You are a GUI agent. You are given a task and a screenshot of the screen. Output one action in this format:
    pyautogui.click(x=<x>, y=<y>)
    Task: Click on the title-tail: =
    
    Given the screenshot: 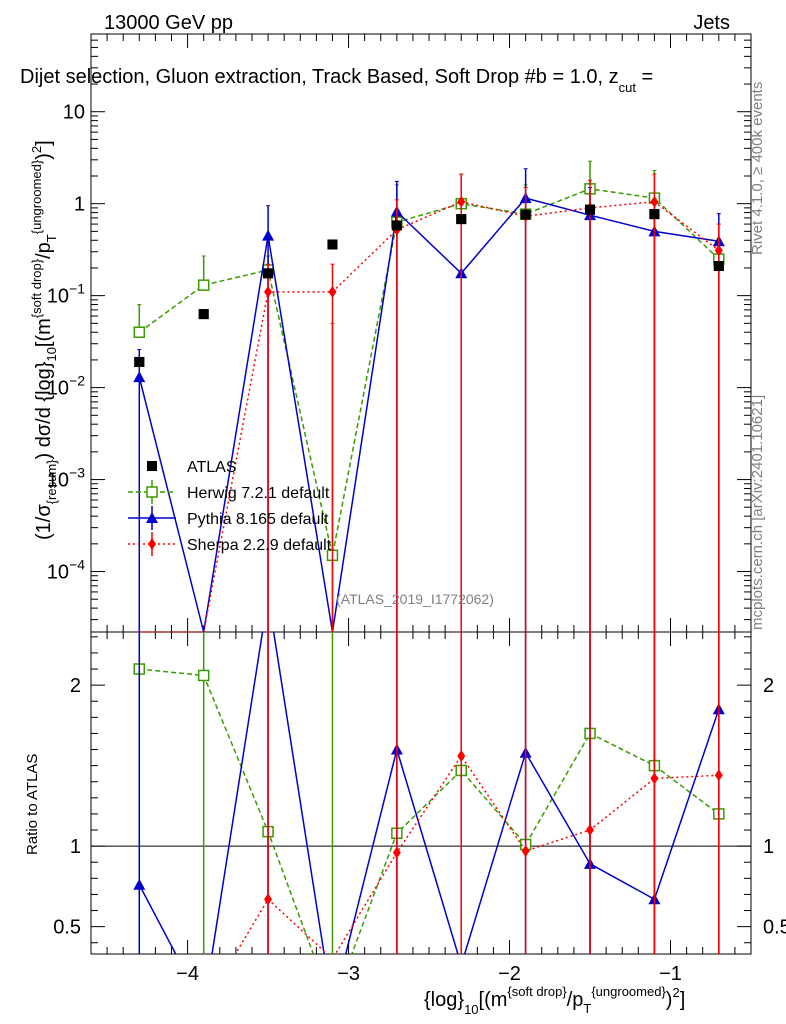 What is the action you would take?
    pyautogui.click(x=644, y=77)
    